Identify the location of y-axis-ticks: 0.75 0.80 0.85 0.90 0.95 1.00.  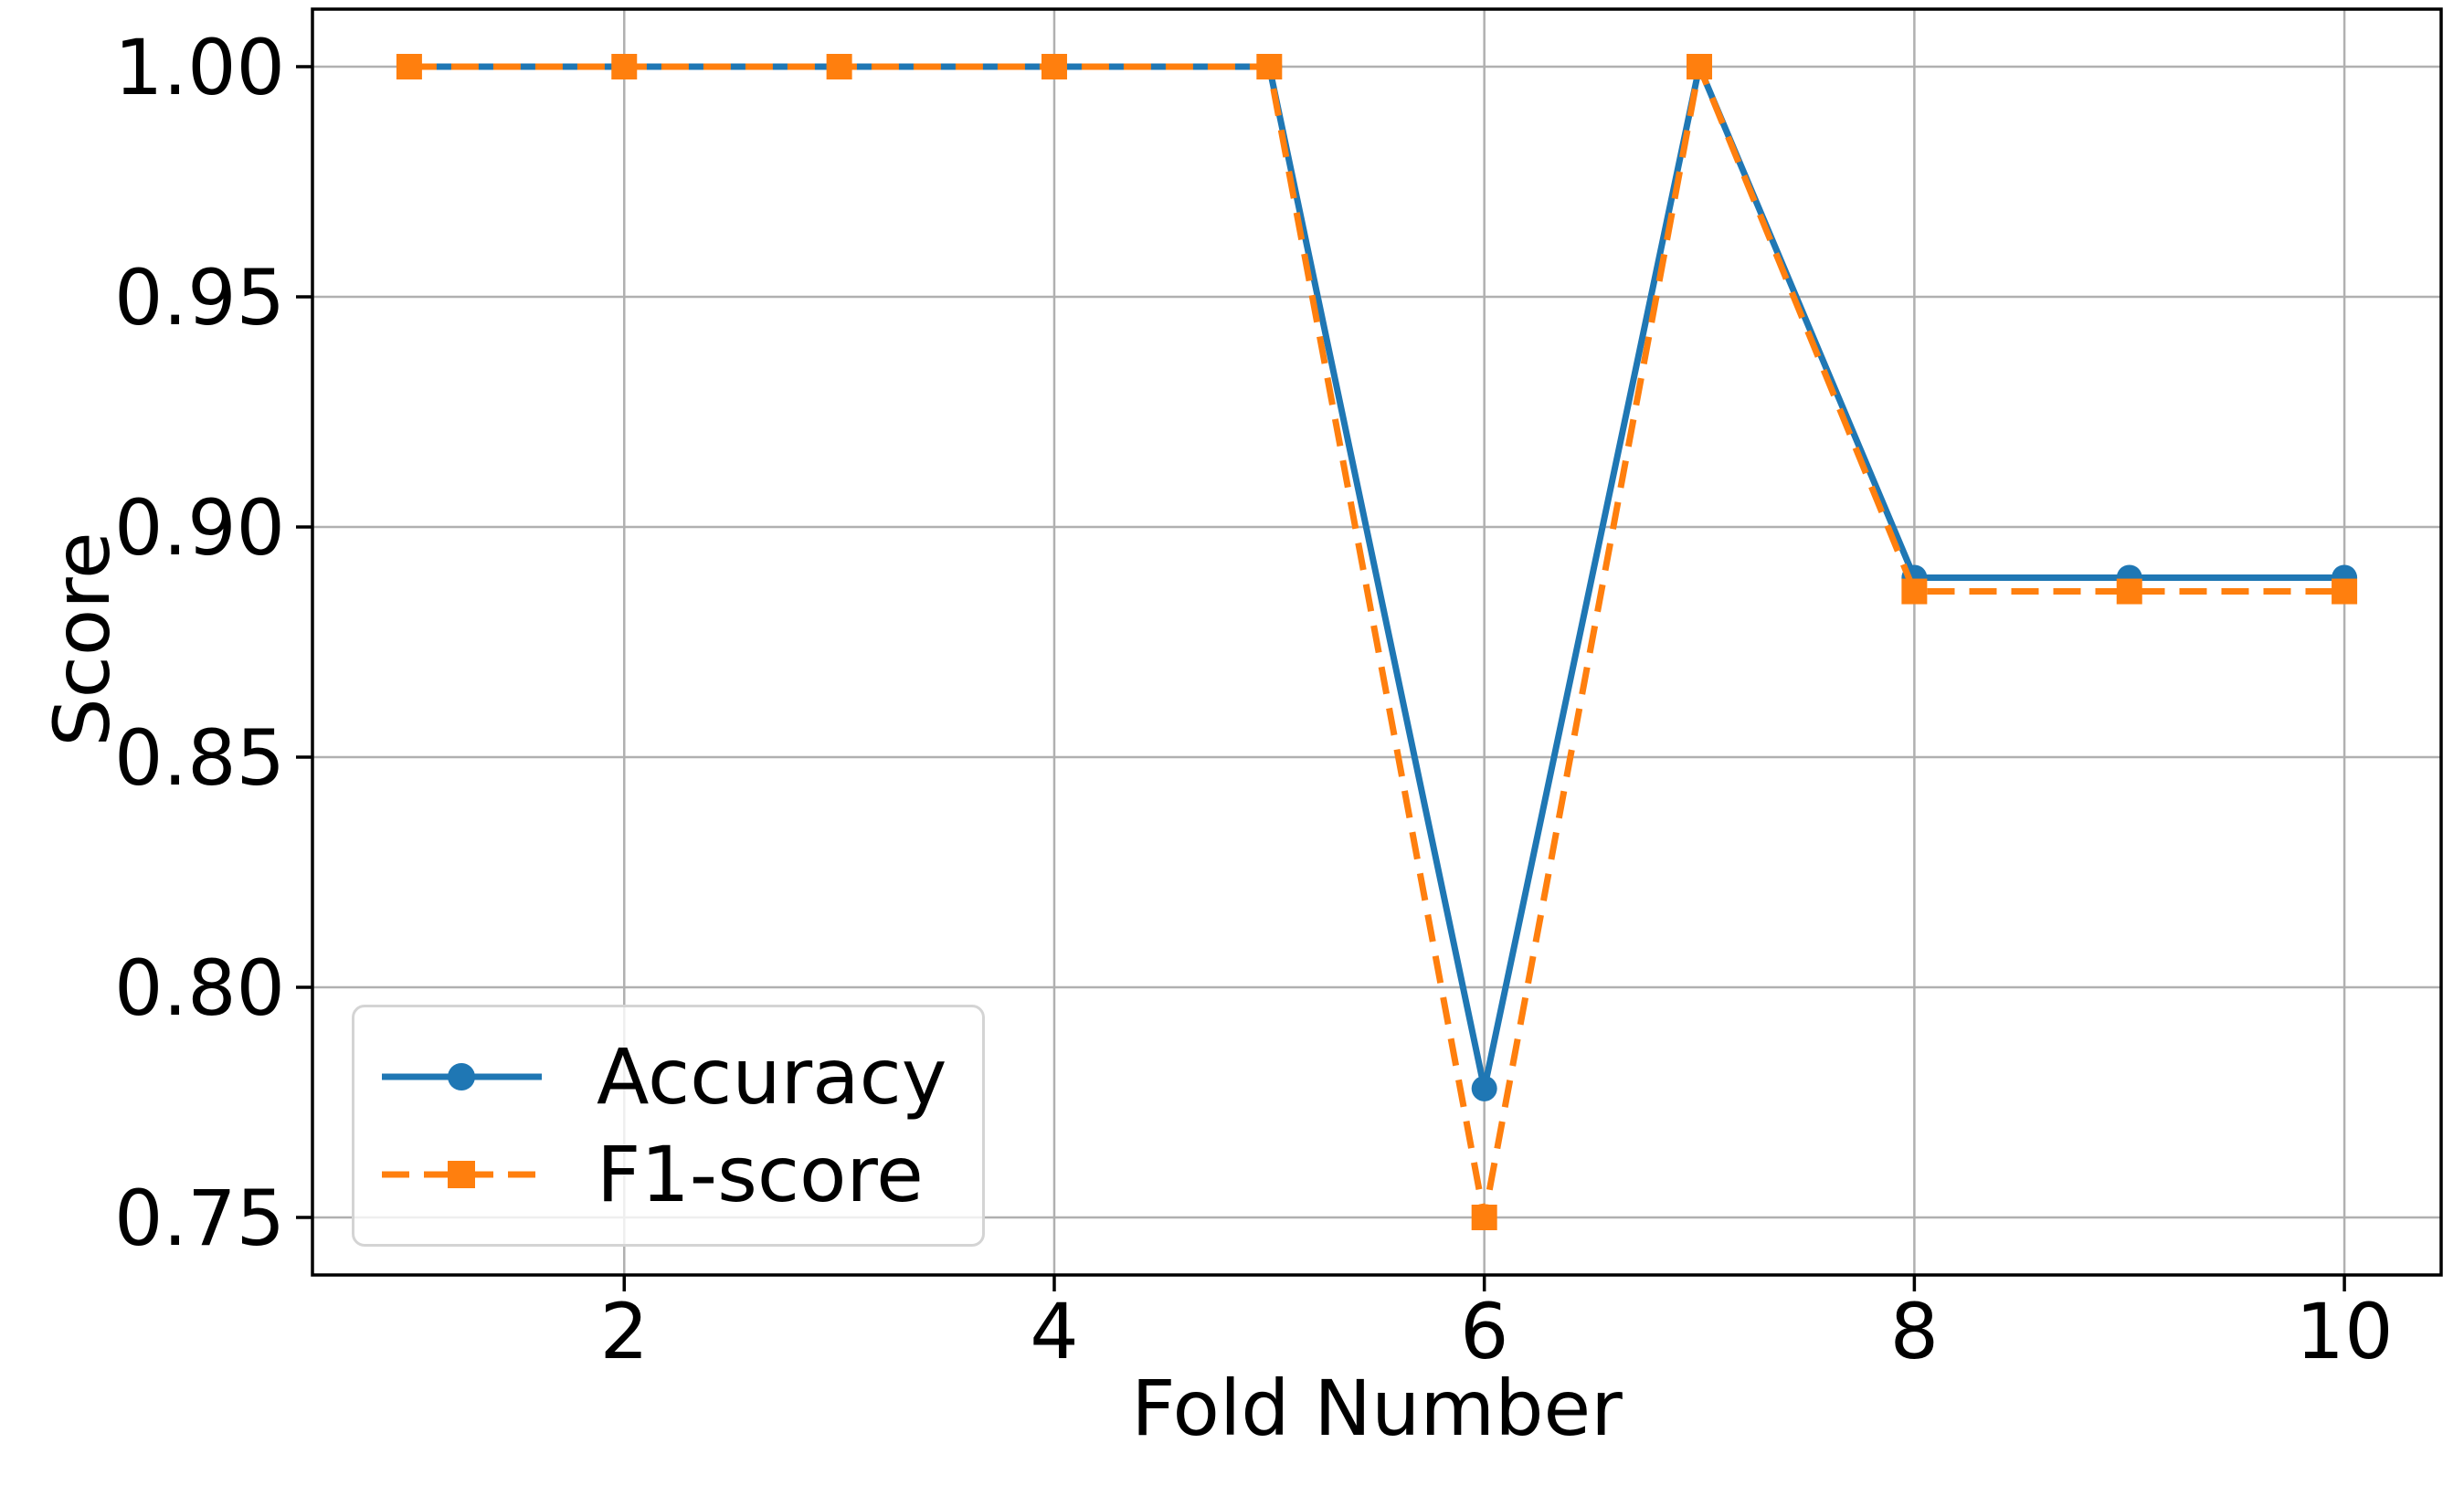
(213, 643).